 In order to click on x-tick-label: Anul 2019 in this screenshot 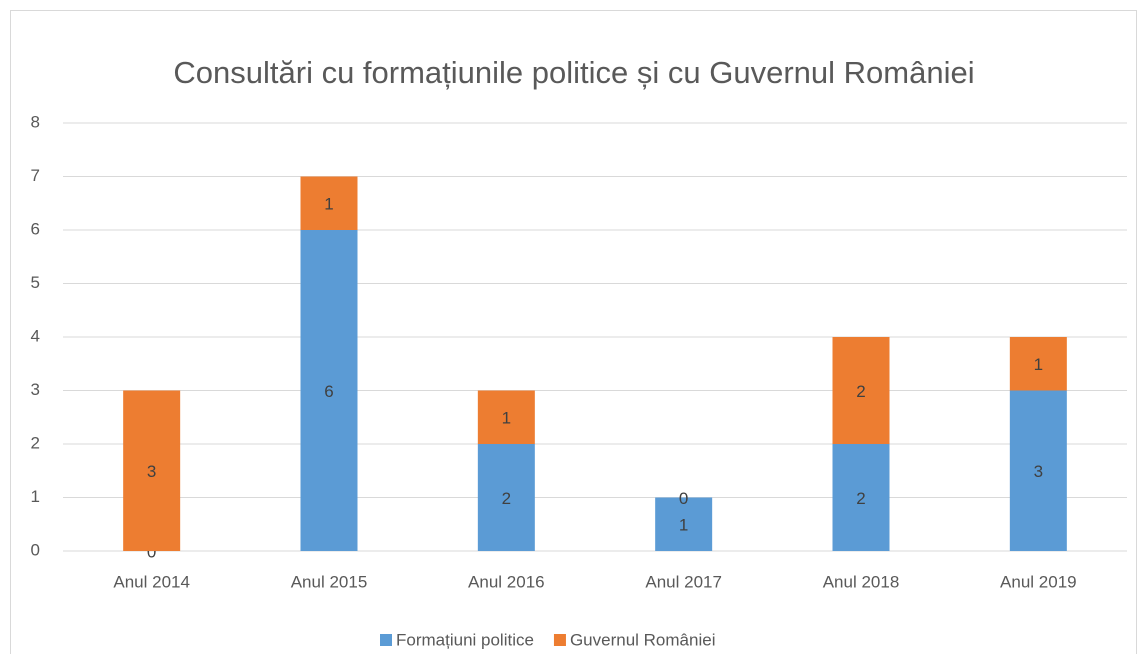, I will do `click(1038, 581)`.